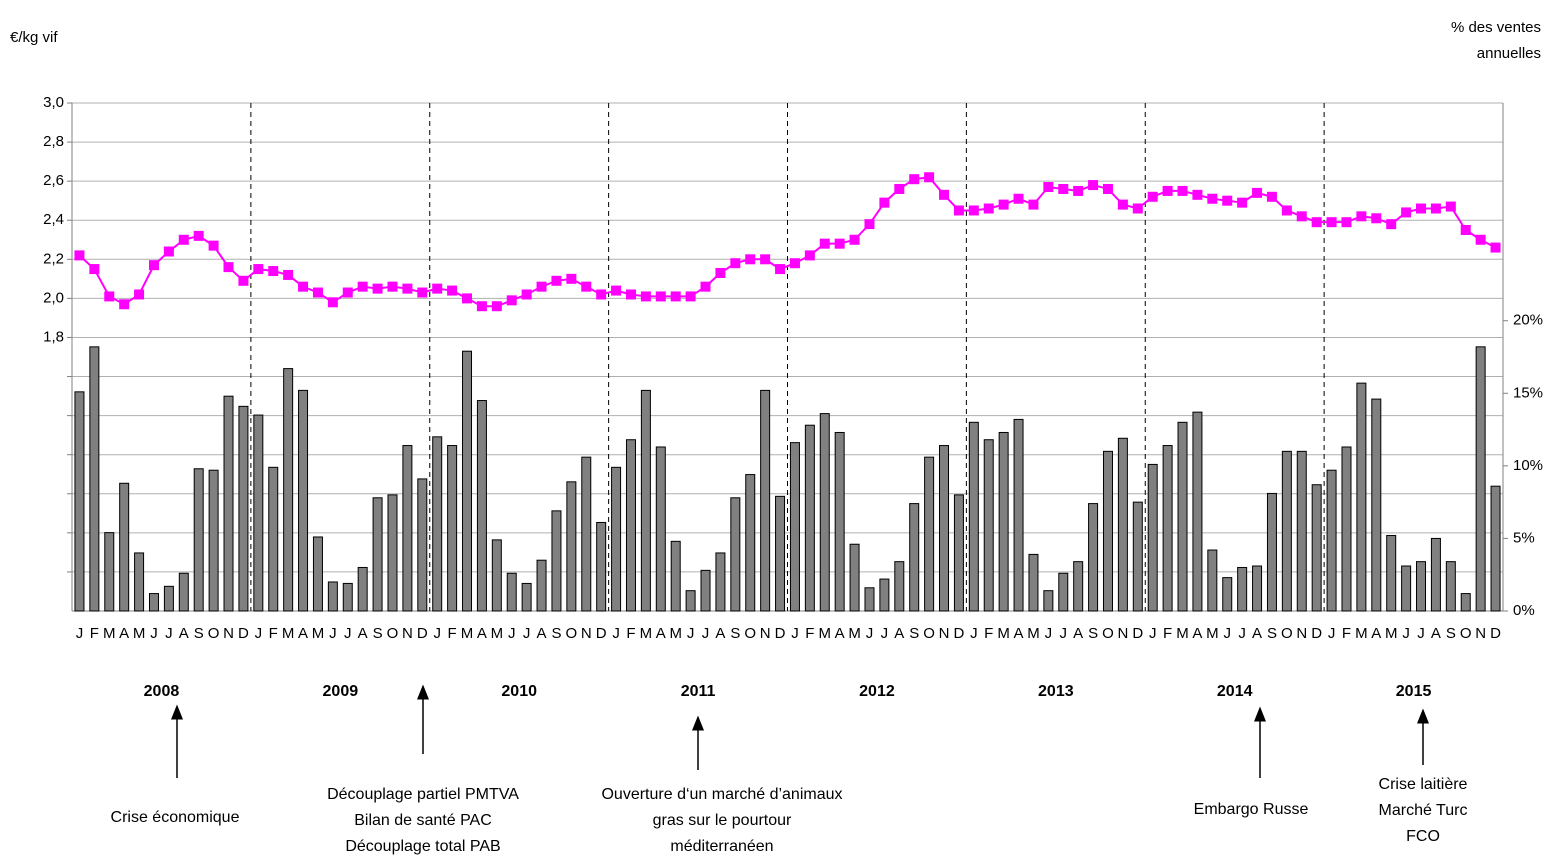  Describe the element at coordinates (53, 141) in the screenshot. I see `y-tick-label: 2,8` at that location.